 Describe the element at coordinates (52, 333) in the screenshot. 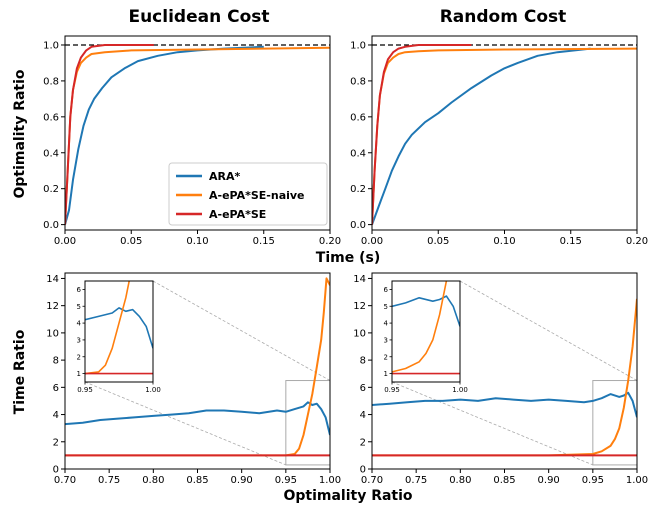

I see `bottom_left-ytick-label: 10` at that location.